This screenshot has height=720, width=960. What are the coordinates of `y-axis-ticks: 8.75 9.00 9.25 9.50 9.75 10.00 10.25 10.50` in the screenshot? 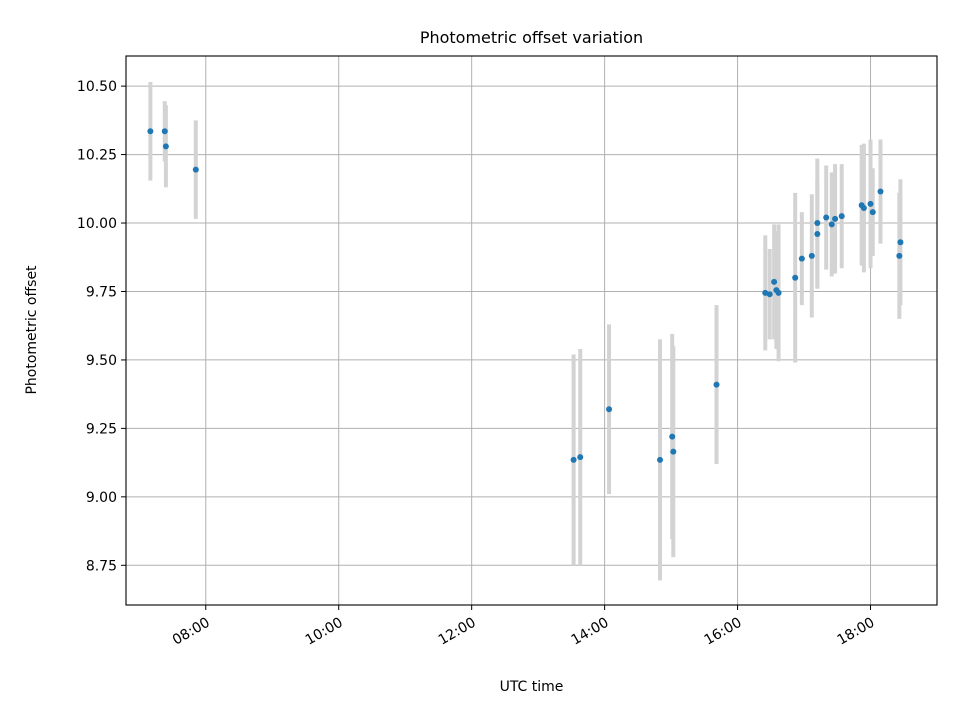 It's located at (101, 326).